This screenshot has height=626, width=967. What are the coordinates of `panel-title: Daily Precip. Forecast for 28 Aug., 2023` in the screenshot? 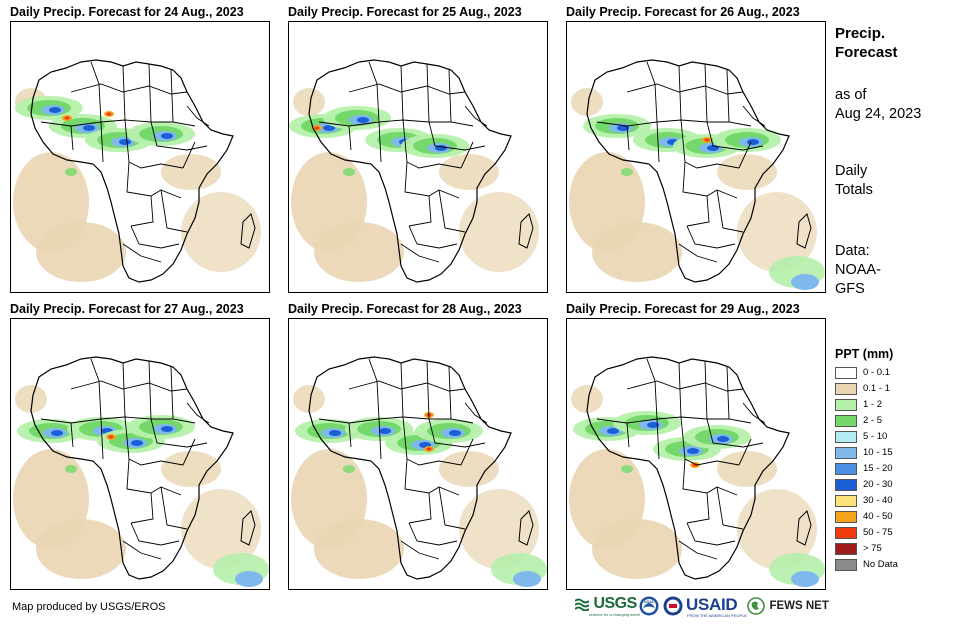 It's located at (405, 309).